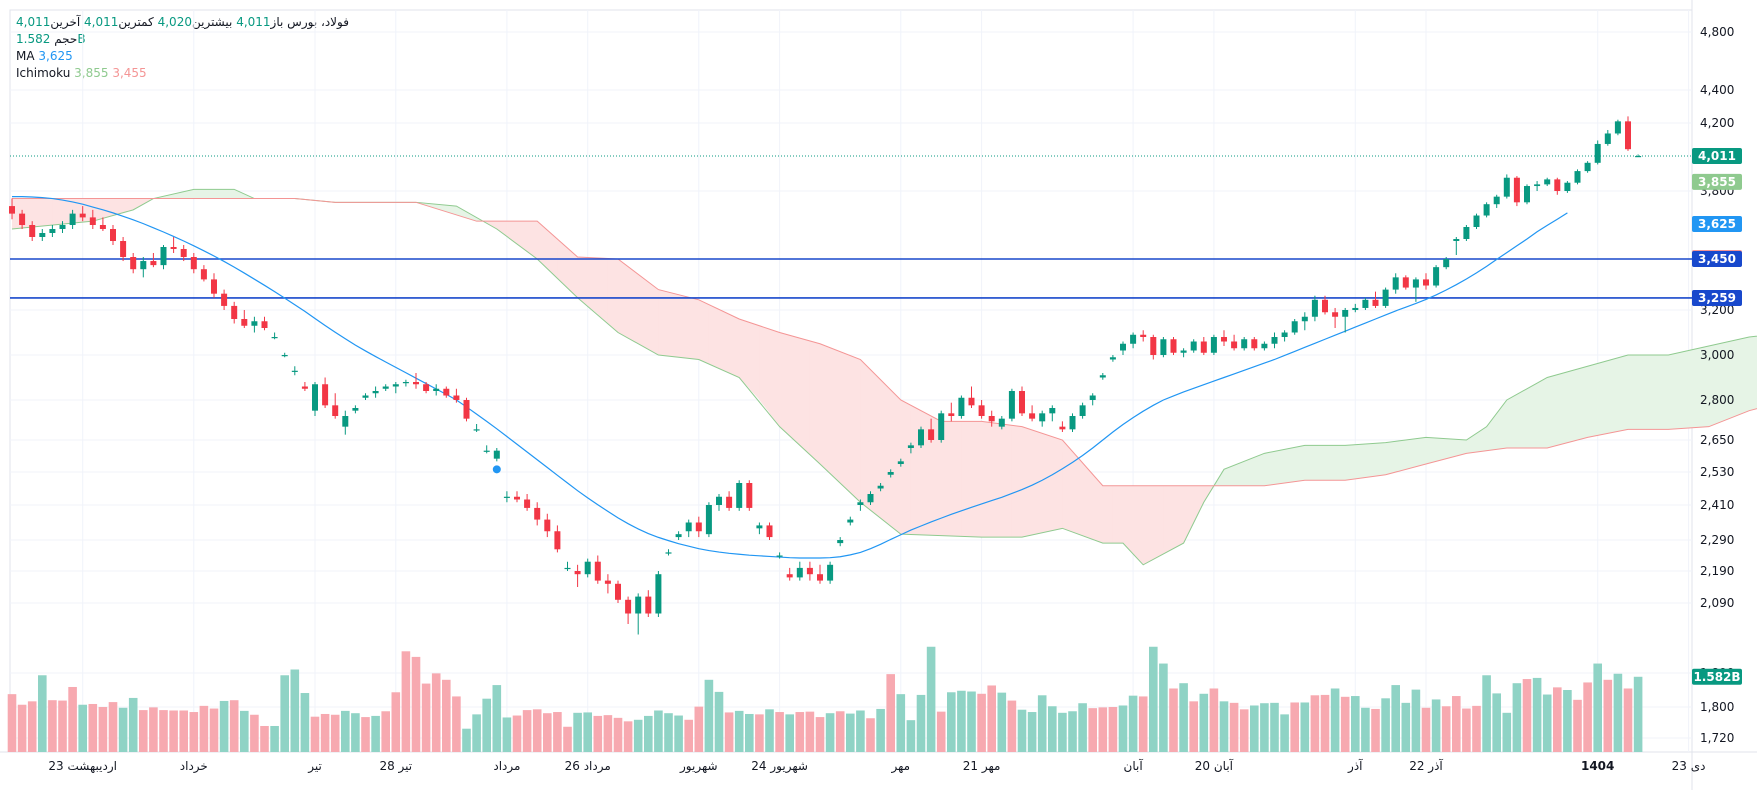 This screenshot has width=1757, height=790. Describe the element at coordinates (182, 39) in the screenshot. I see `volume-legend-row: حجم 1.582B` at that location.